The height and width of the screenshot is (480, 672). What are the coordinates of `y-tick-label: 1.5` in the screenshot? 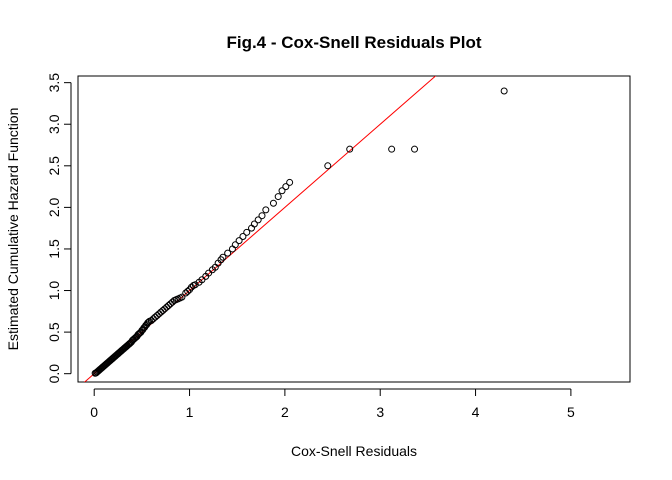 It's located at (54, 249).